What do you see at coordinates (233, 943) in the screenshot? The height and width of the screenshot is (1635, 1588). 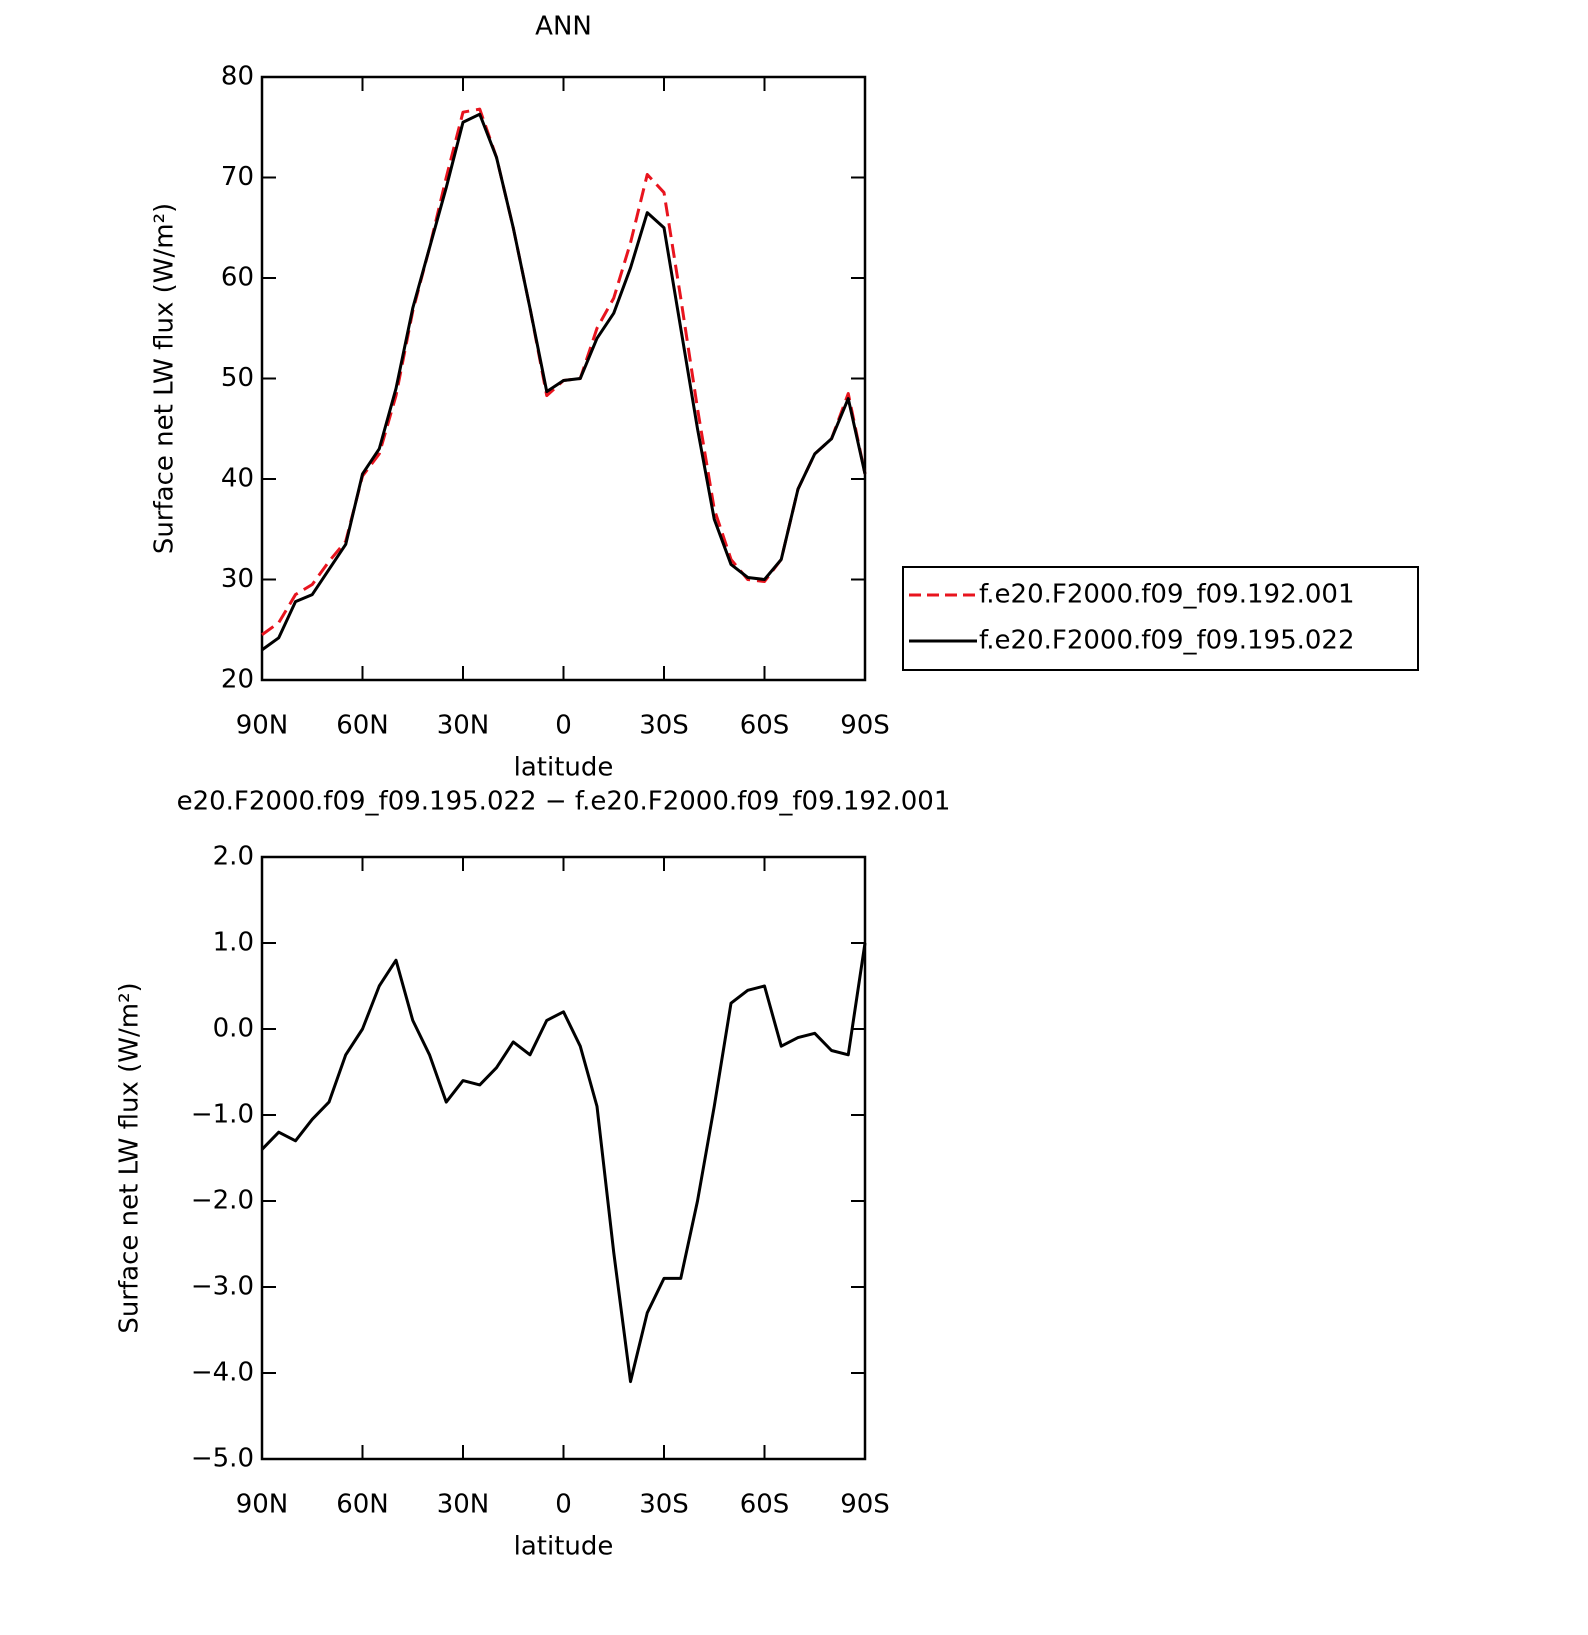 I see `y-tick-label: 1.0` at bounding box center [233, 943].